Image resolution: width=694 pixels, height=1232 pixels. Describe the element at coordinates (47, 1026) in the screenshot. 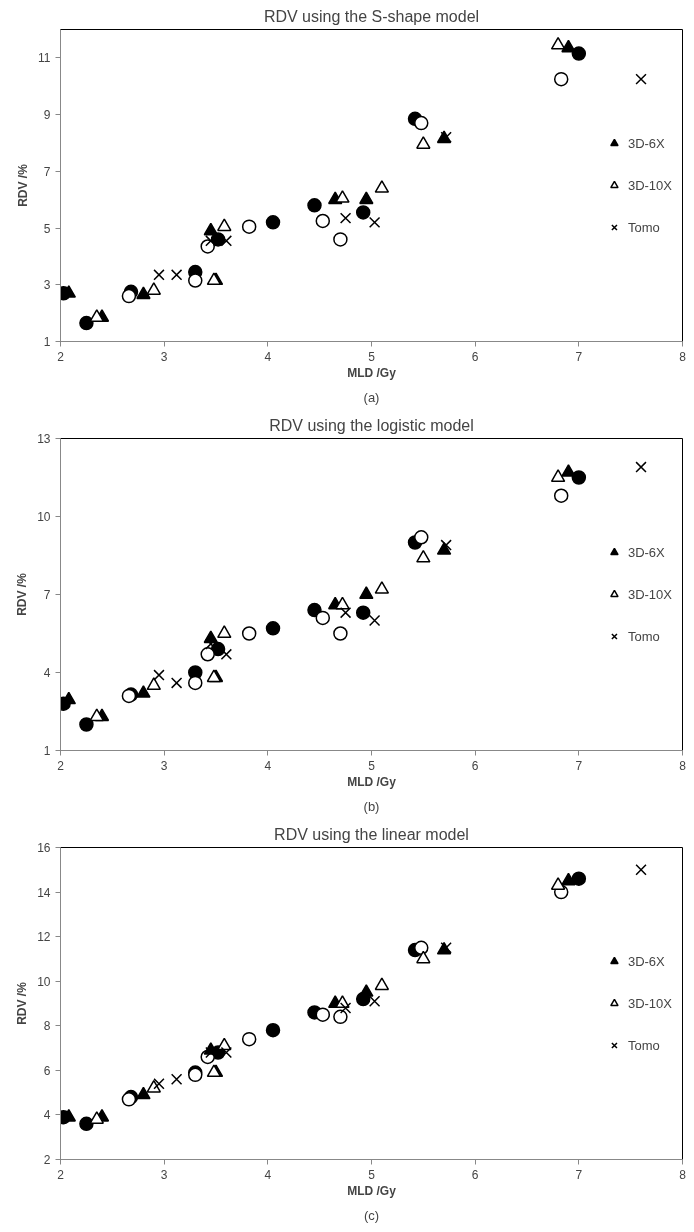

I see `y-tick-label: 8` at that location.